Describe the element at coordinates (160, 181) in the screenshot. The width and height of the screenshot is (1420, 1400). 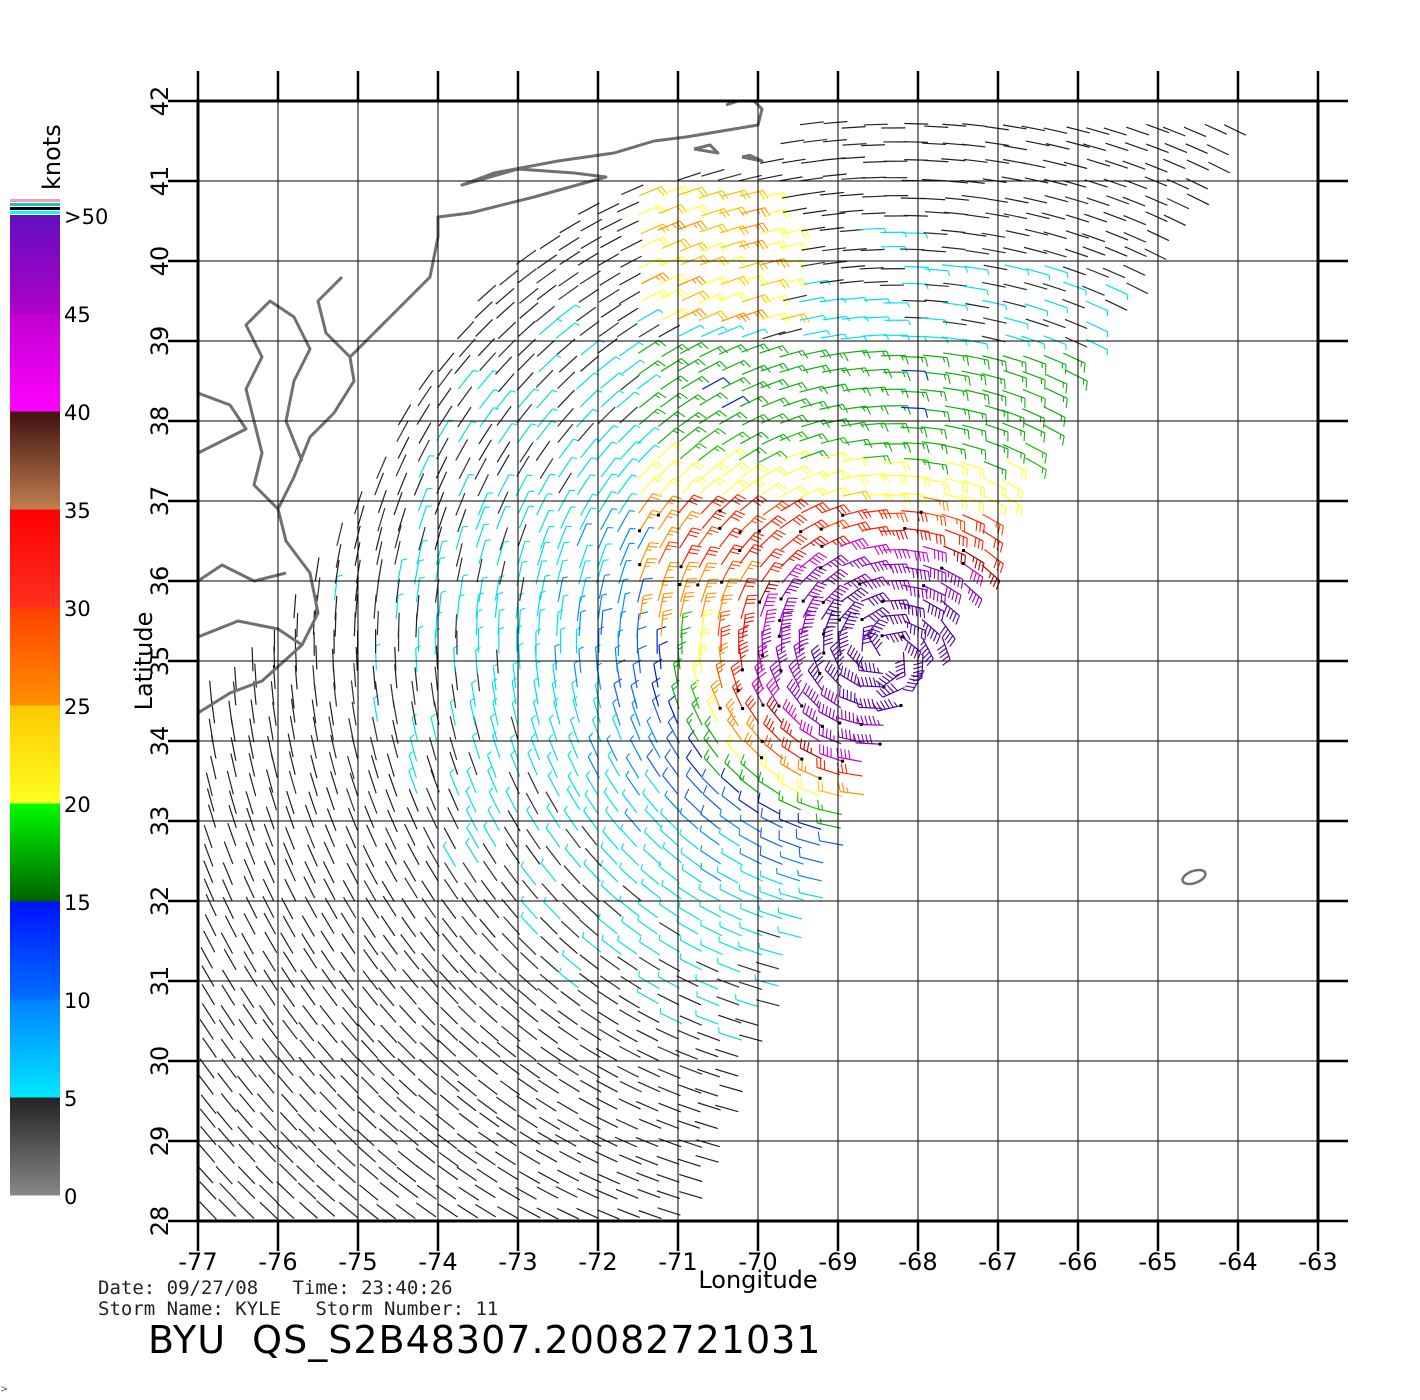
I see `latitude-tick-label: 41` at that location.